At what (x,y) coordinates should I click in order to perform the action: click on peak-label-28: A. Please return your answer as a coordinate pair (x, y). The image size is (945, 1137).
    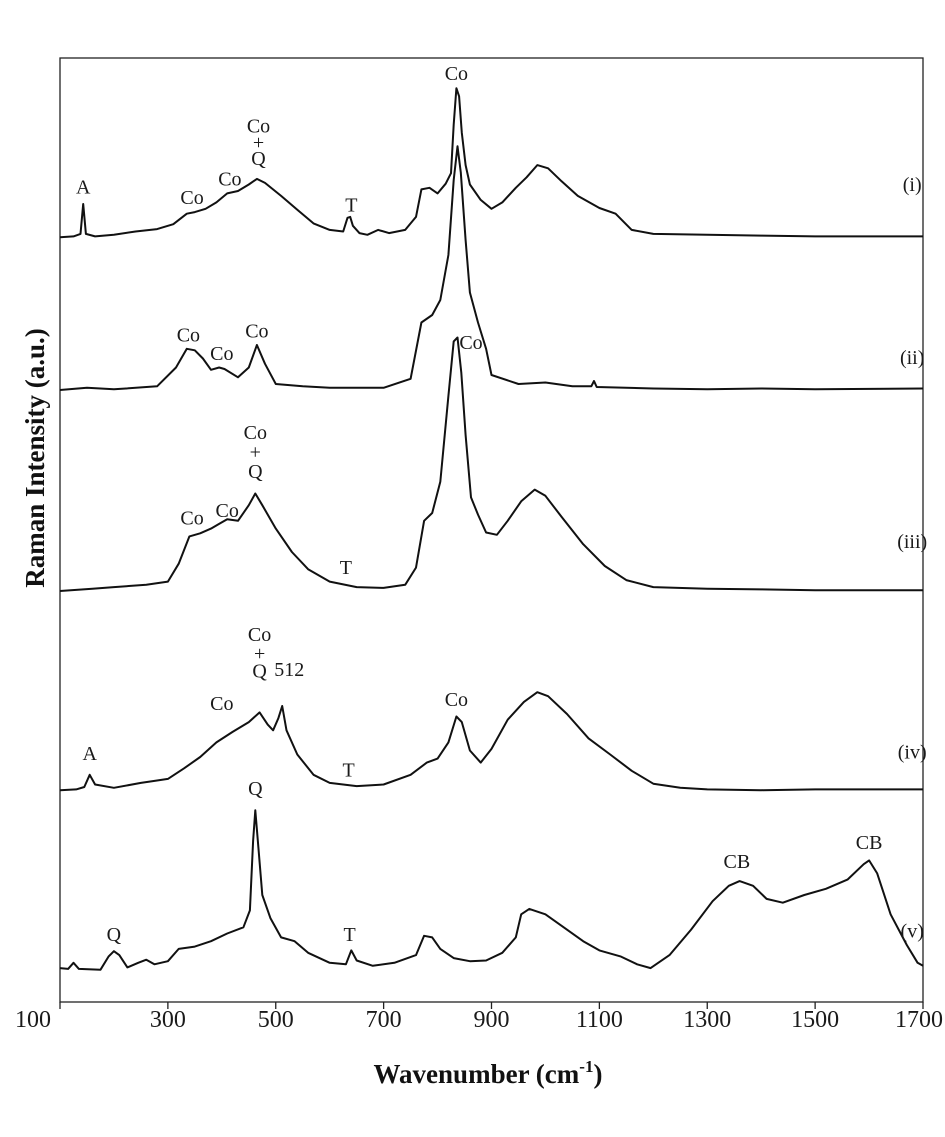
    Looking at the image, I should click on (89, 754).